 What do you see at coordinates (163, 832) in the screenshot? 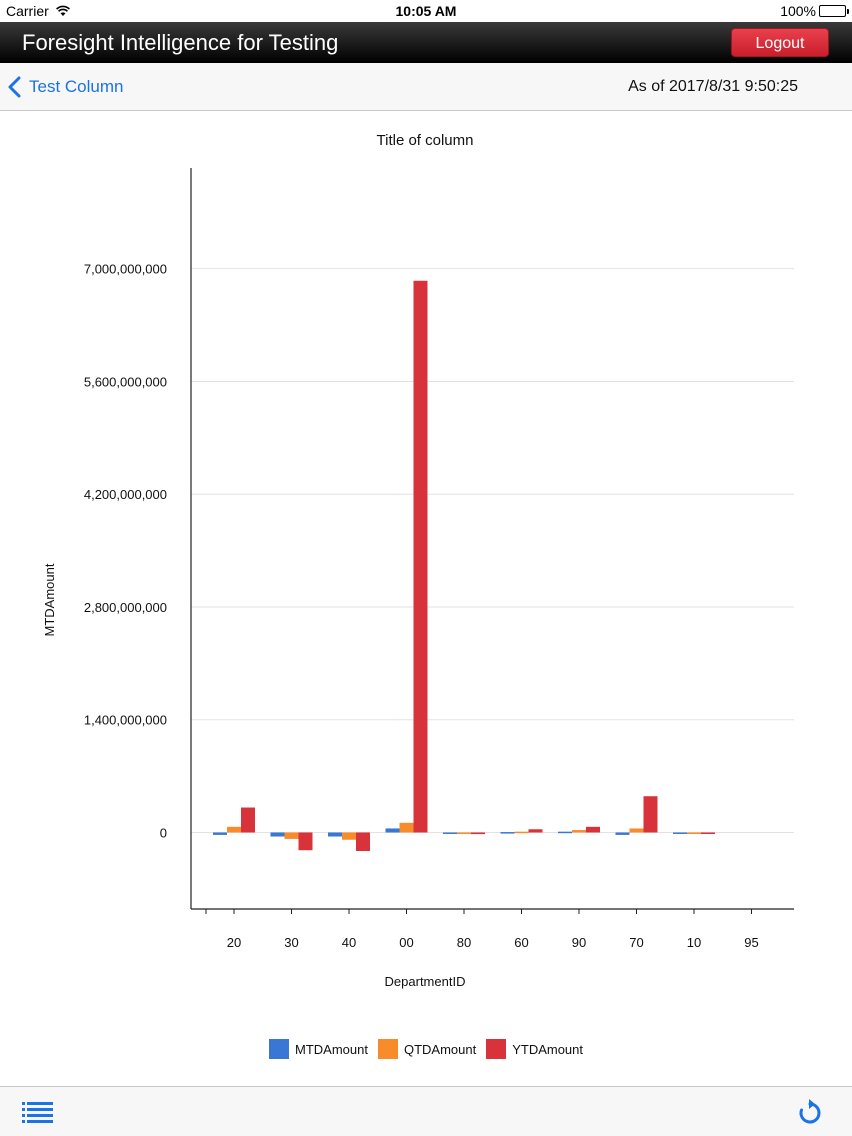
I see `y-tick-label: 0` at bounding box center [163, 832].